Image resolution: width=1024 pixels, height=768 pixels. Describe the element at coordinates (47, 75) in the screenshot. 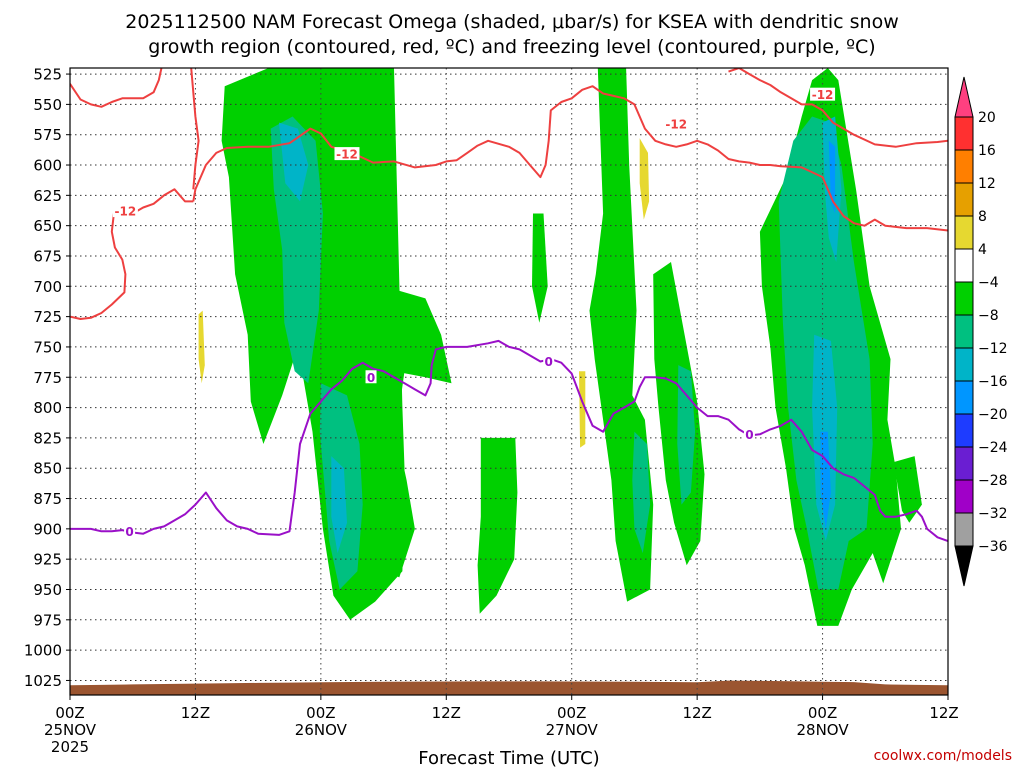

I see `y-tick-label-0: 525` at that location.